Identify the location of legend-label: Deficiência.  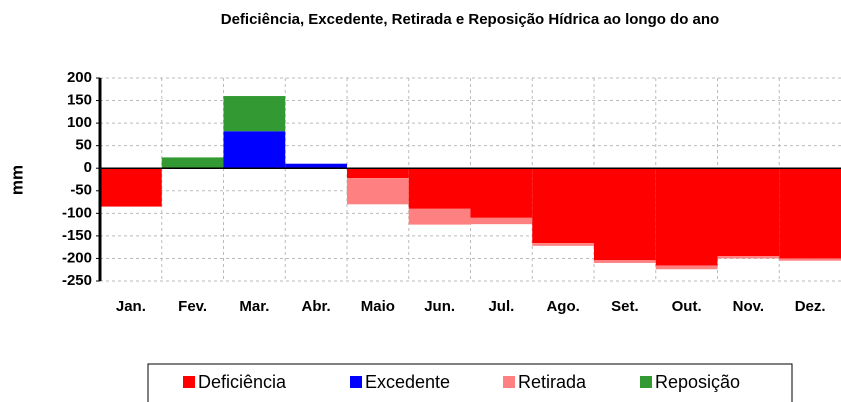
(242, 382).